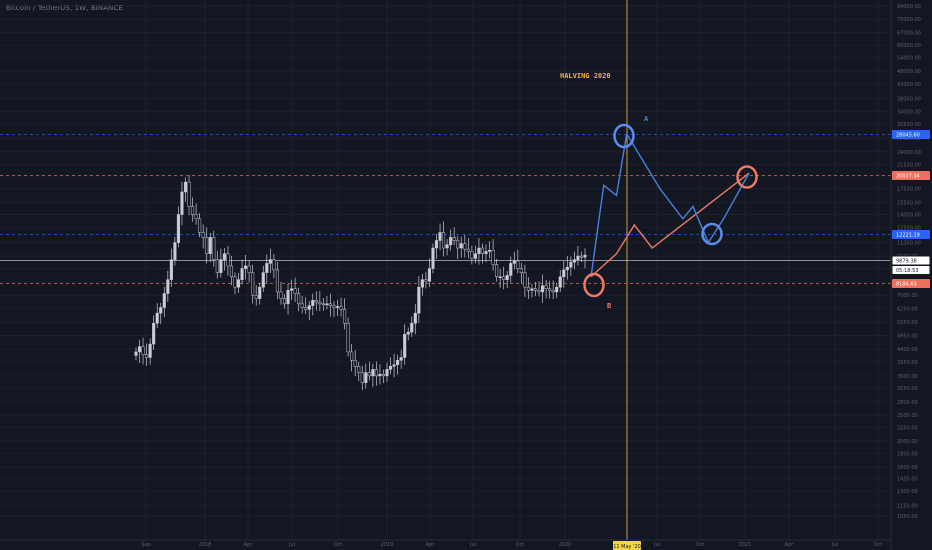 The image size is (932, 550). What do you see at coordinates (909, 85) in the screenshot?
I see `y-tick-label: 43000.00` at bounding box center [909, 85].